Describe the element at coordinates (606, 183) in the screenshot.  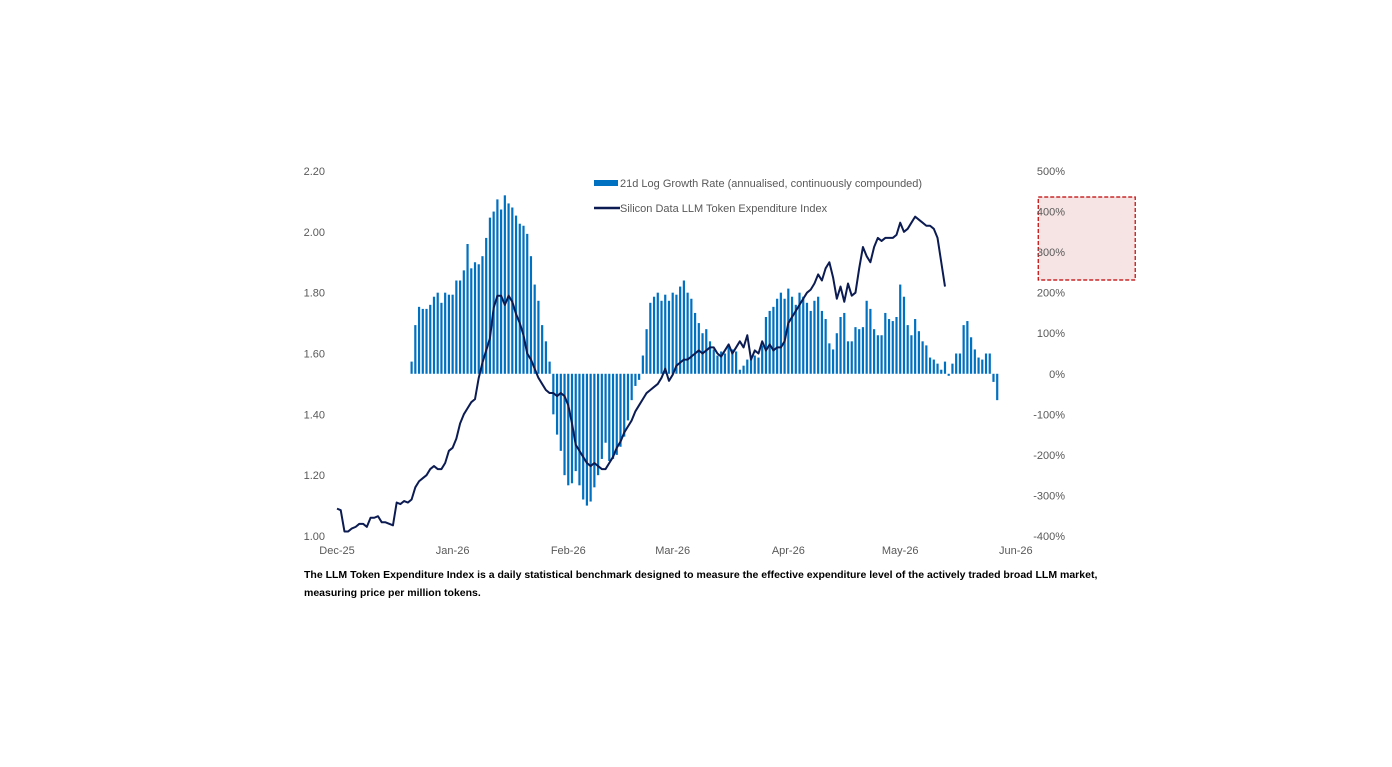
I see `legend-swatch-bars` at that location.